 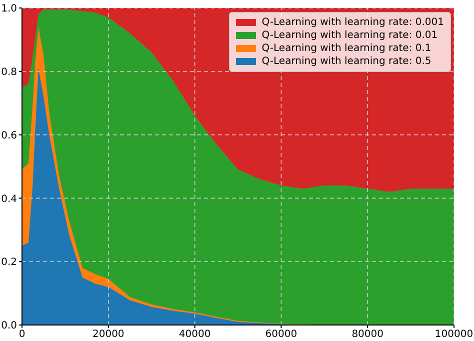 I want to click on y-tick-label: 0.8, so click(x=9, y=72).